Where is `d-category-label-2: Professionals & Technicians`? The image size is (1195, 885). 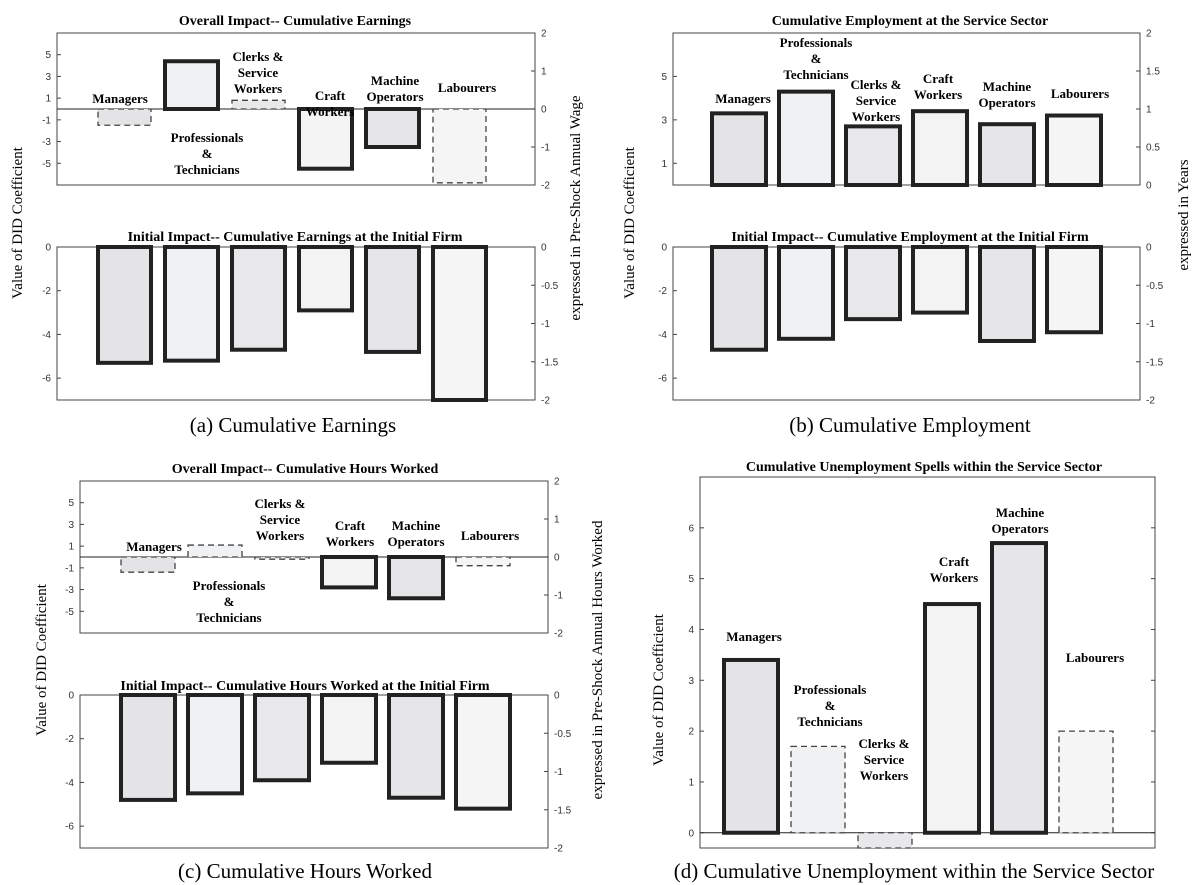 d-category-label-2: Professionals & Technicians is located at coordinates (830, 705).